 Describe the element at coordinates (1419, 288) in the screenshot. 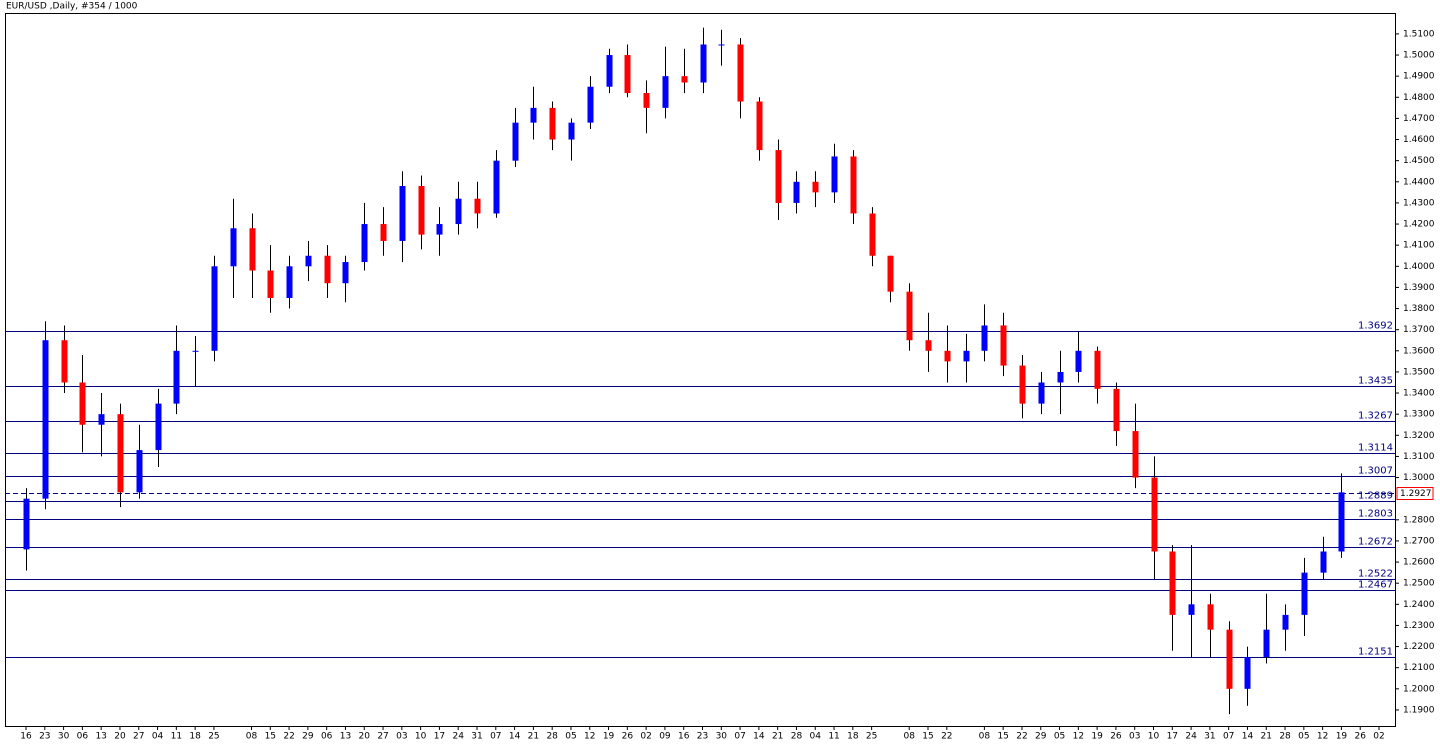

I see `y-tick-label: 1.3900` at that location.